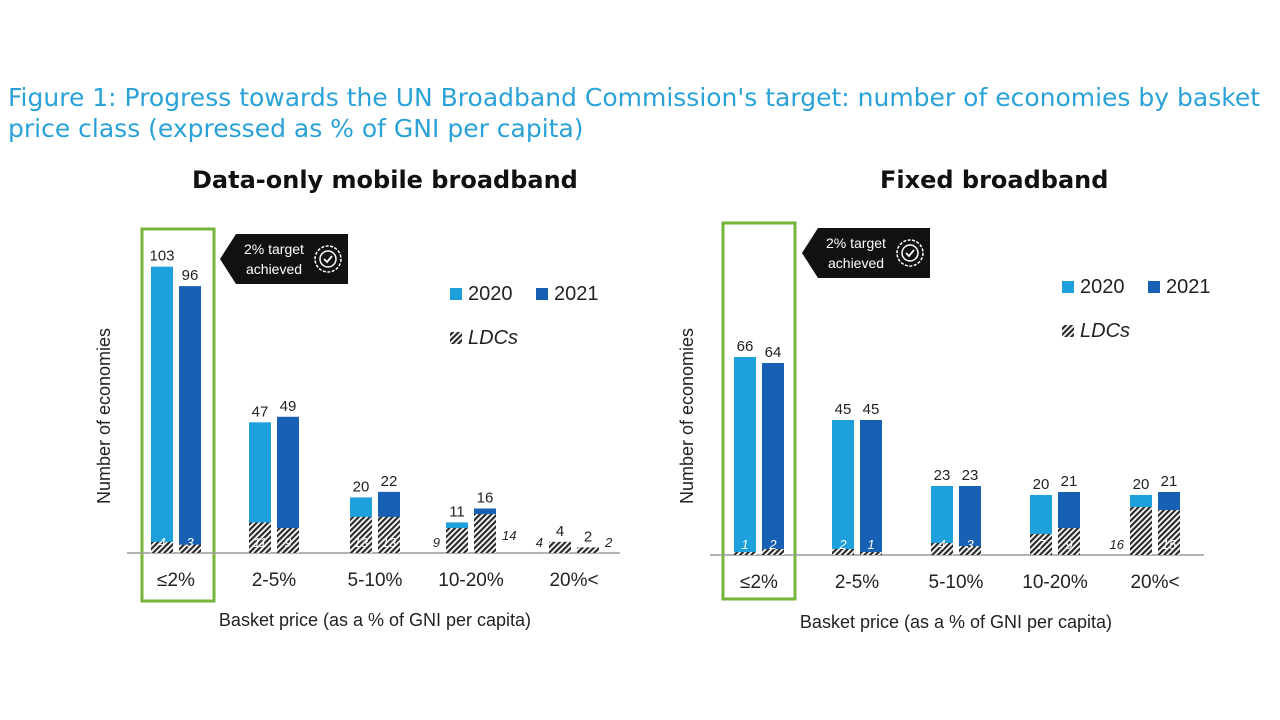  Describe the element at coordinates (1117, 544) in the screenshot. I see `ldc-label: 16` at that location.